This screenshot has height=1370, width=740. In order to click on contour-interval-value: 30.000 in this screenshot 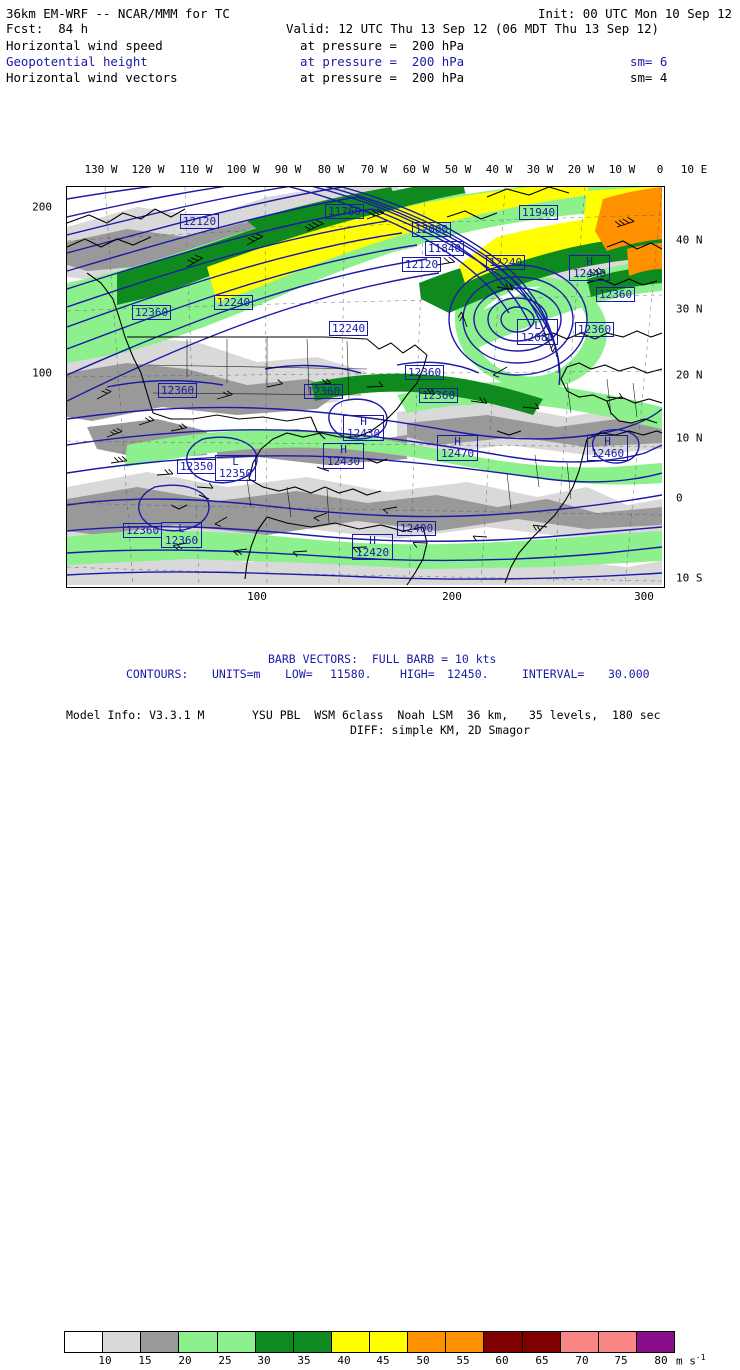, I will do `click(629, 674)`.